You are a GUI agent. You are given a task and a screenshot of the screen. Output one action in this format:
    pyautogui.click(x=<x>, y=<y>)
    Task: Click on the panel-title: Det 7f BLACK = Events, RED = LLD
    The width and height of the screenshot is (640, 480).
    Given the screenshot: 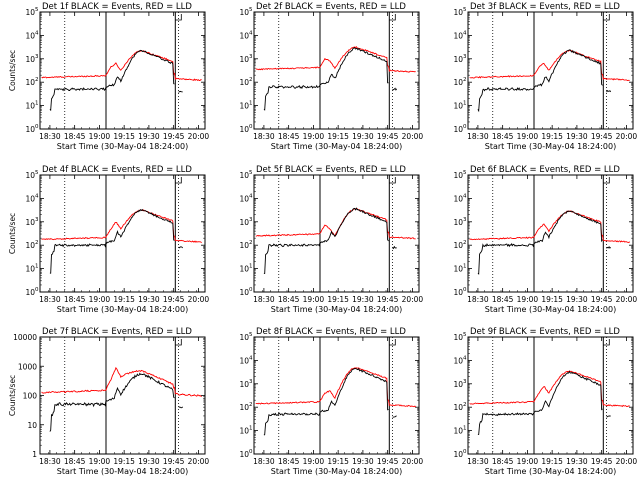 What is the action you would take?
    pyautogui.click(x=117, y=332)
    